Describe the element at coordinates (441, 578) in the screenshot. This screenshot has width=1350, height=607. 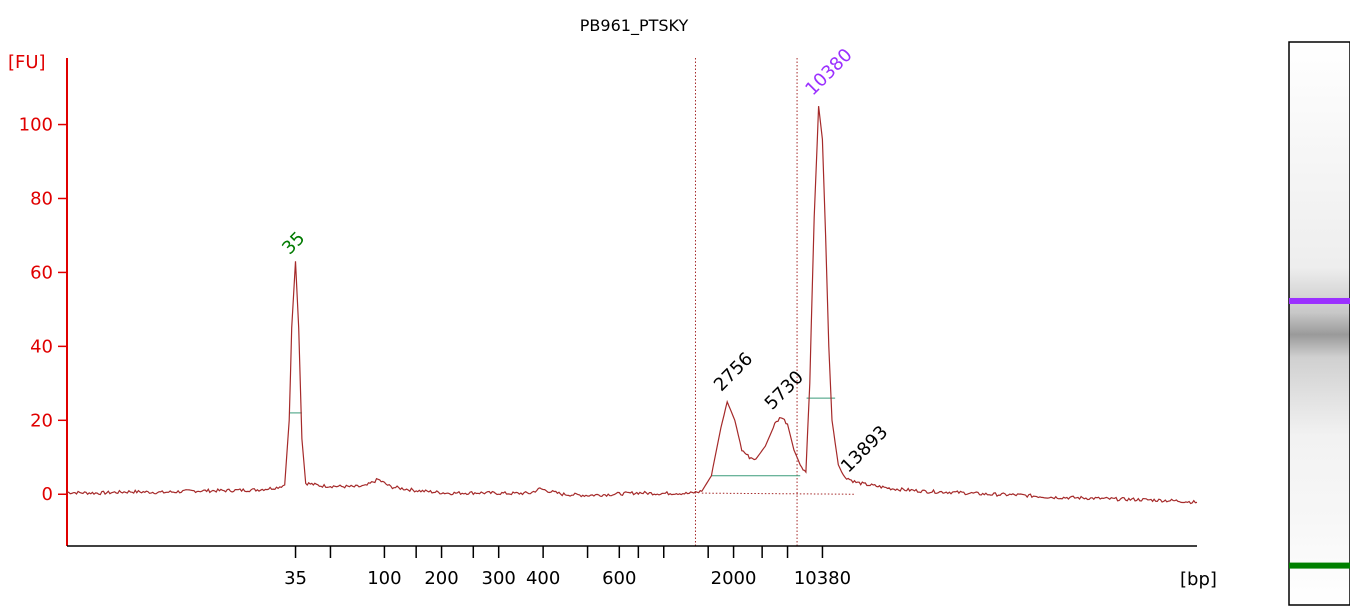
I see `x-tick-label: 200` at that location.